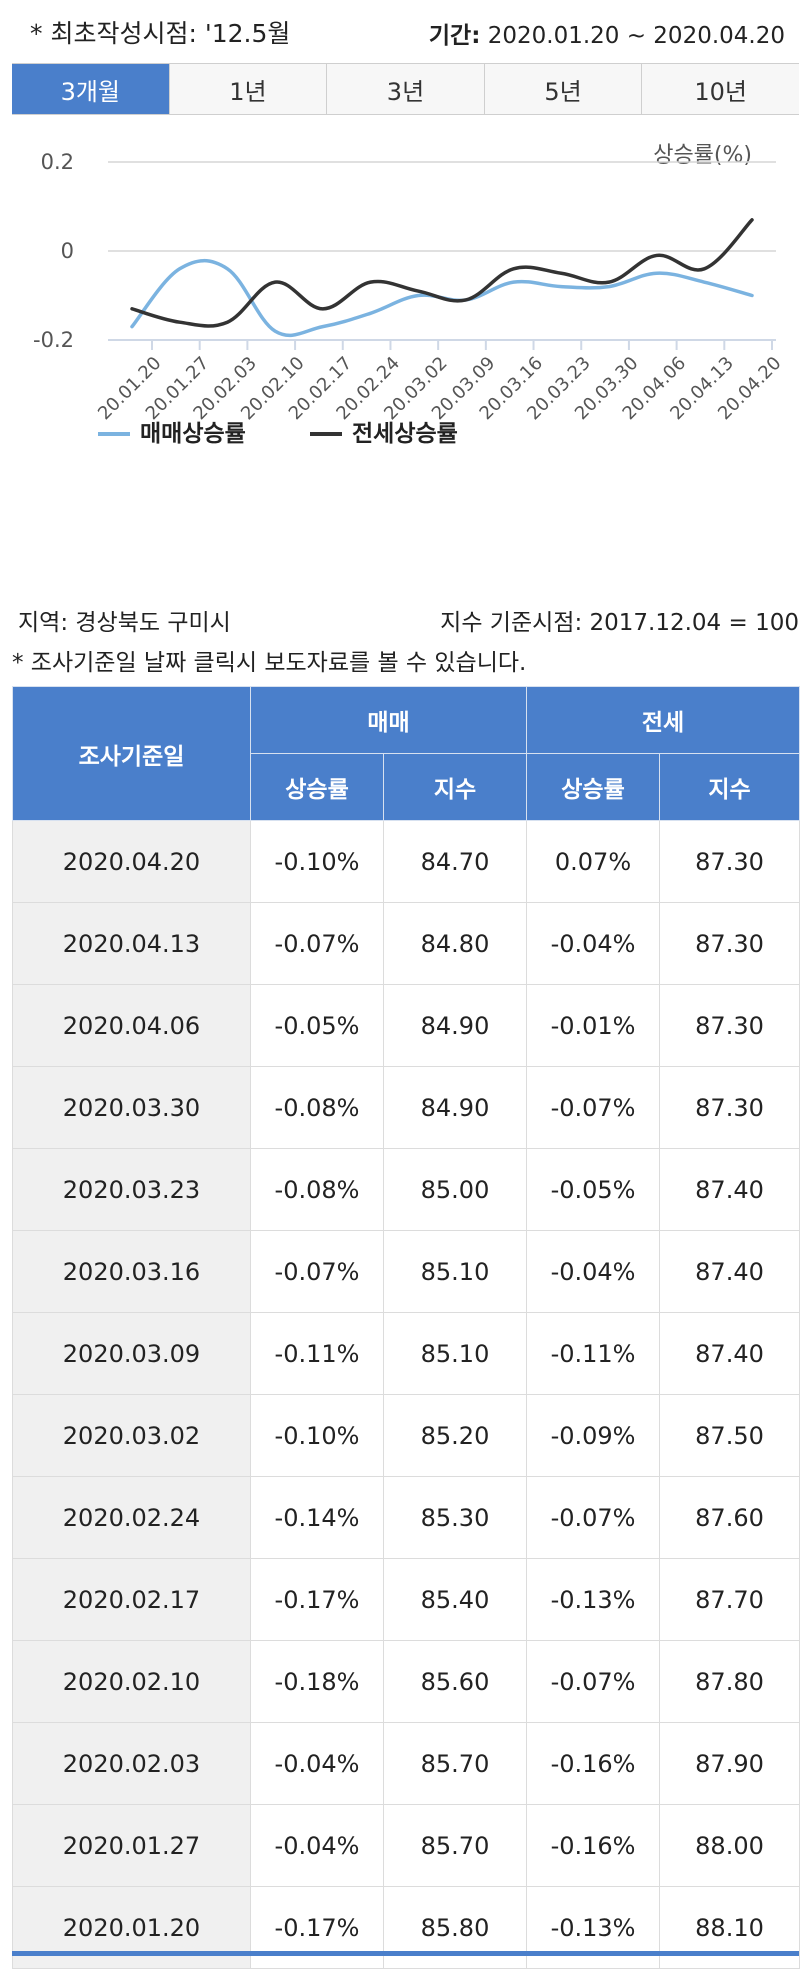  I want to click on lease-rate-cell: -0.05%, so click(593, 1189).